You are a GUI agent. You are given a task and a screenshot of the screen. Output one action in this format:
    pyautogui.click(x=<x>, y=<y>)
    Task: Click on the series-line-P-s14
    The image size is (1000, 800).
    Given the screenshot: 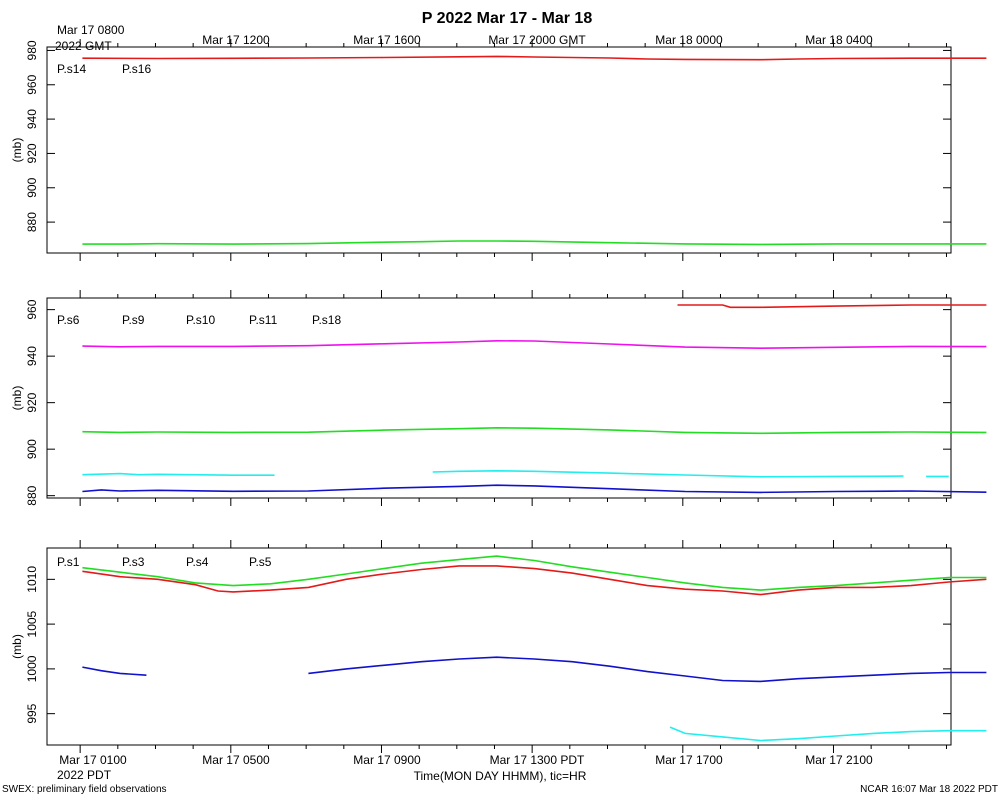 What is the action you would take?
    pyautogui.click(x=534, y=58)
    